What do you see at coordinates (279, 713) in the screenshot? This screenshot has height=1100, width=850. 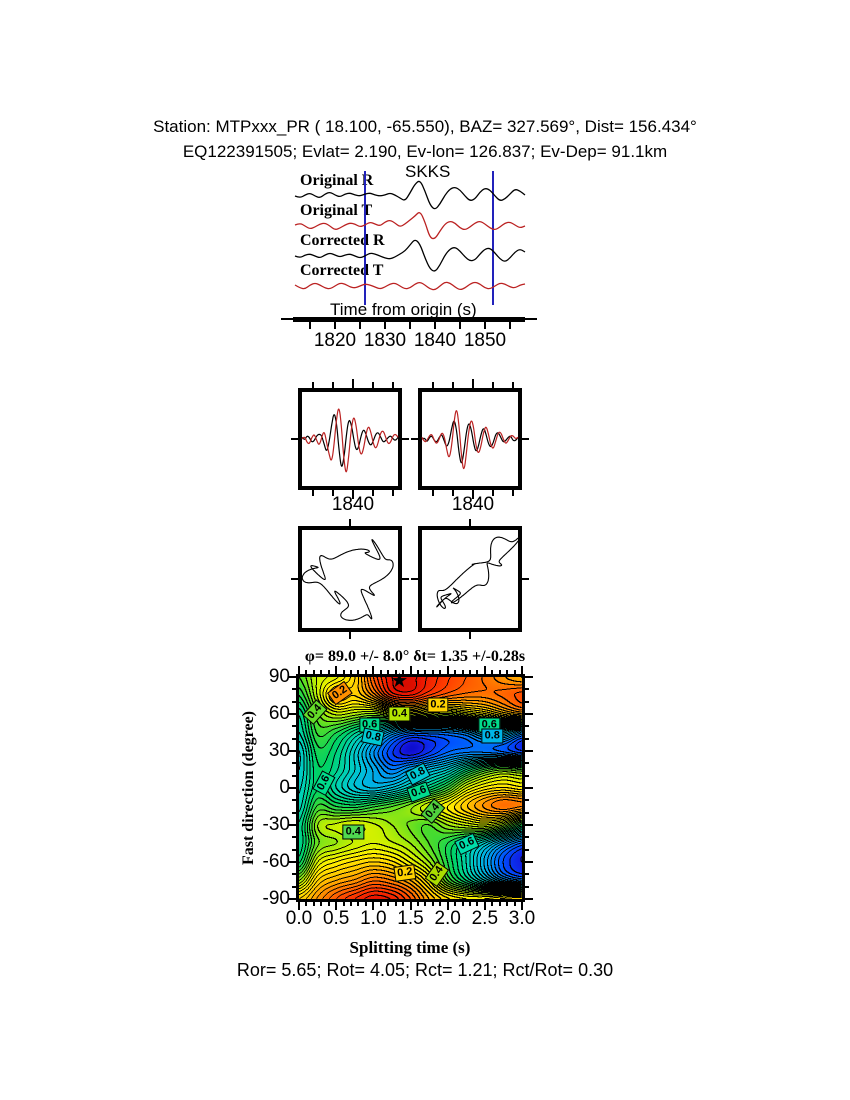 I see `fast-direction-tick-1: 60` at bounding box center [279, 713].